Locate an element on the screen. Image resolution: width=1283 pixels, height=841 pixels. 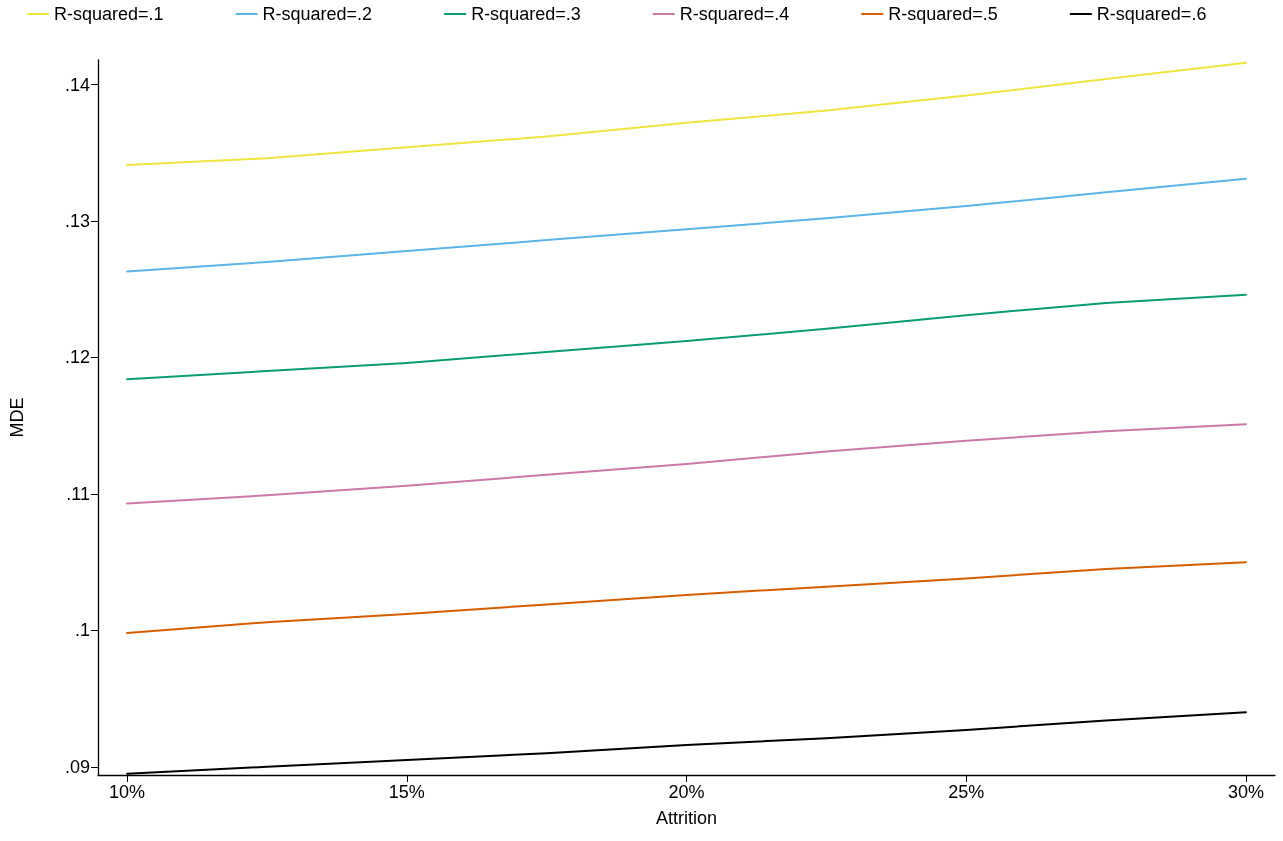
legend-label: R-squared=.1 is located at coordinates (109, 14).